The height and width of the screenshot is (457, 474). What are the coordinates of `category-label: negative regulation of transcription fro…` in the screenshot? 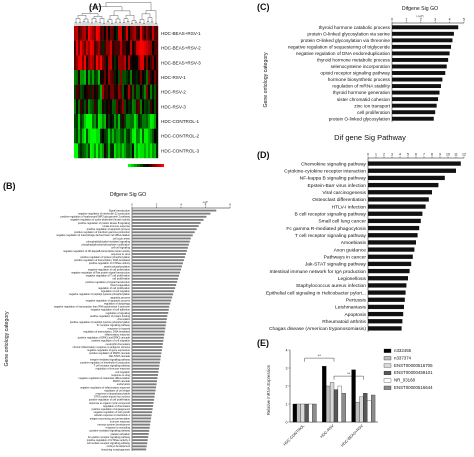 It's located at (92, 307).